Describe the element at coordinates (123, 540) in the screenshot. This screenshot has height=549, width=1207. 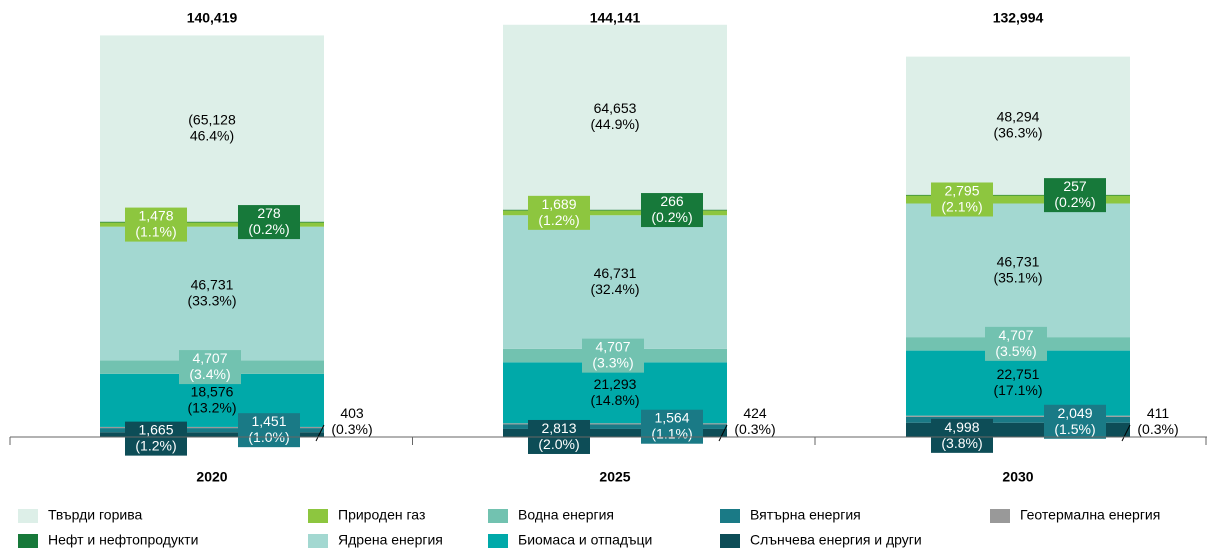
I see `legend-label: Нефт и нефтопродукти` at that location.